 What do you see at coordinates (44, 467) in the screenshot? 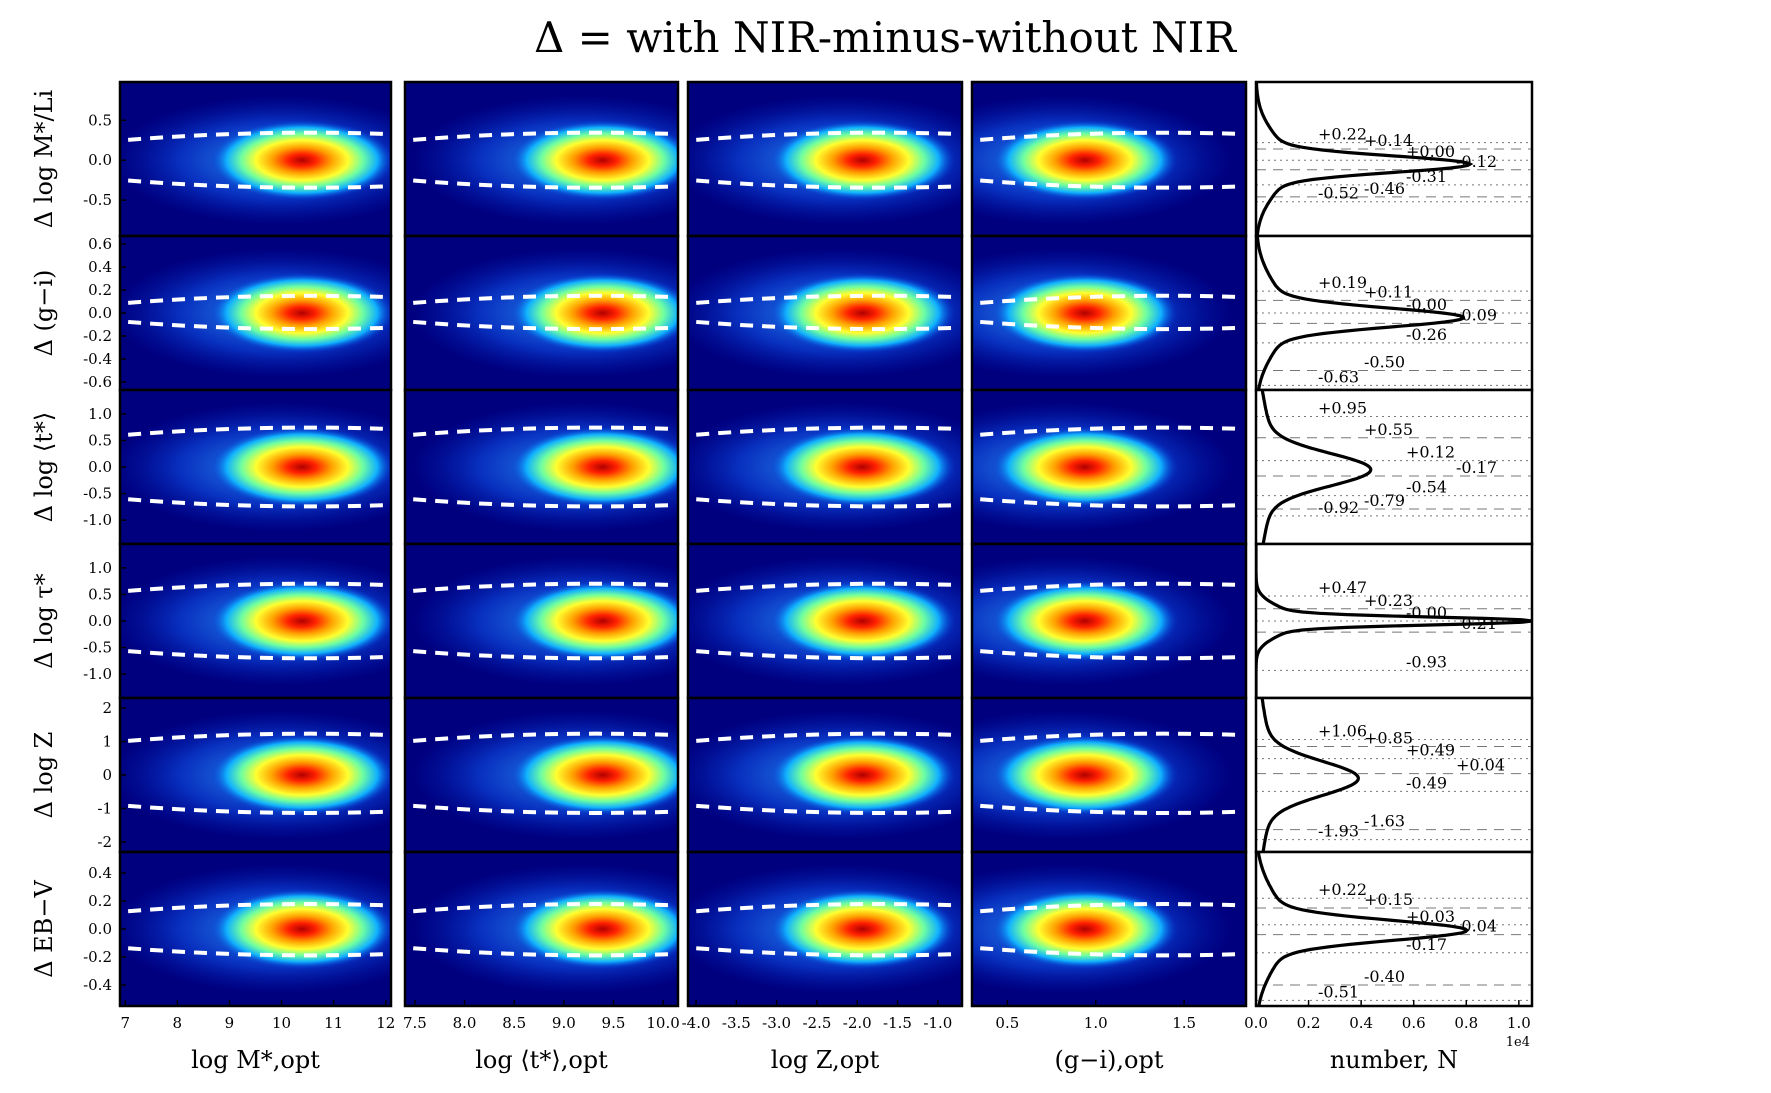
I see `y-axis-label: Δ log ⟨t*⟩` at bounding box center [44, 467].